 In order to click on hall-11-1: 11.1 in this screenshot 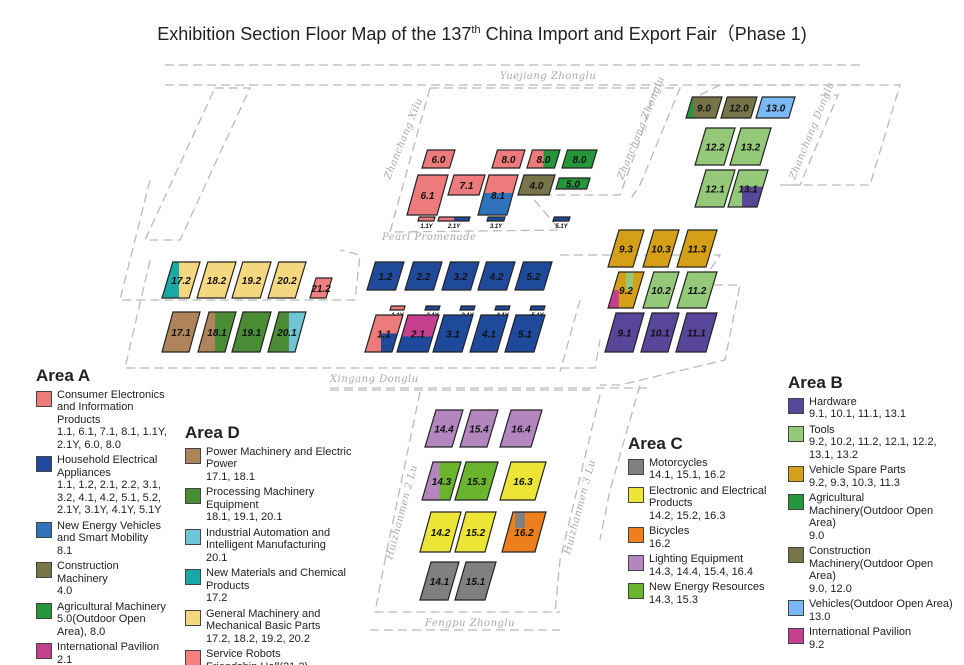, I will do `click(696, 332)`.